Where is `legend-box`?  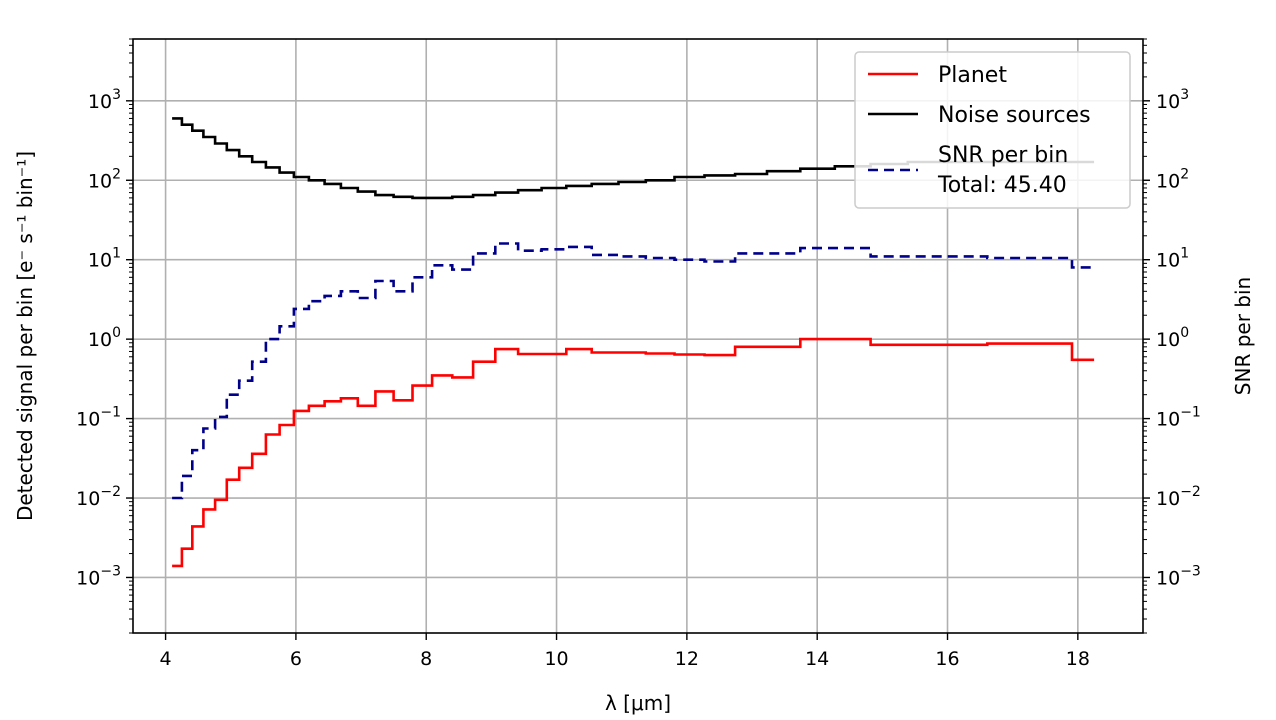
legend-box is located at coordinates (992, 130).